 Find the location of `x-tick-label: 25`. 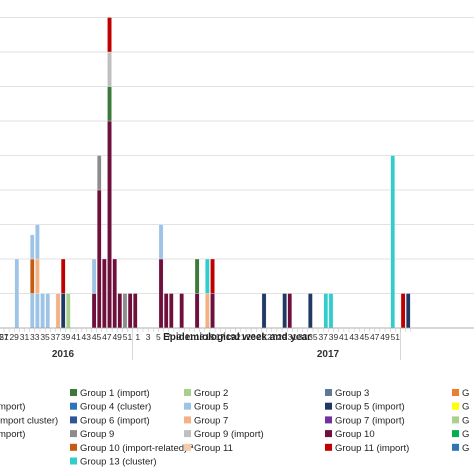

x-tick-label: 25 is located at coordinates (262, 337).